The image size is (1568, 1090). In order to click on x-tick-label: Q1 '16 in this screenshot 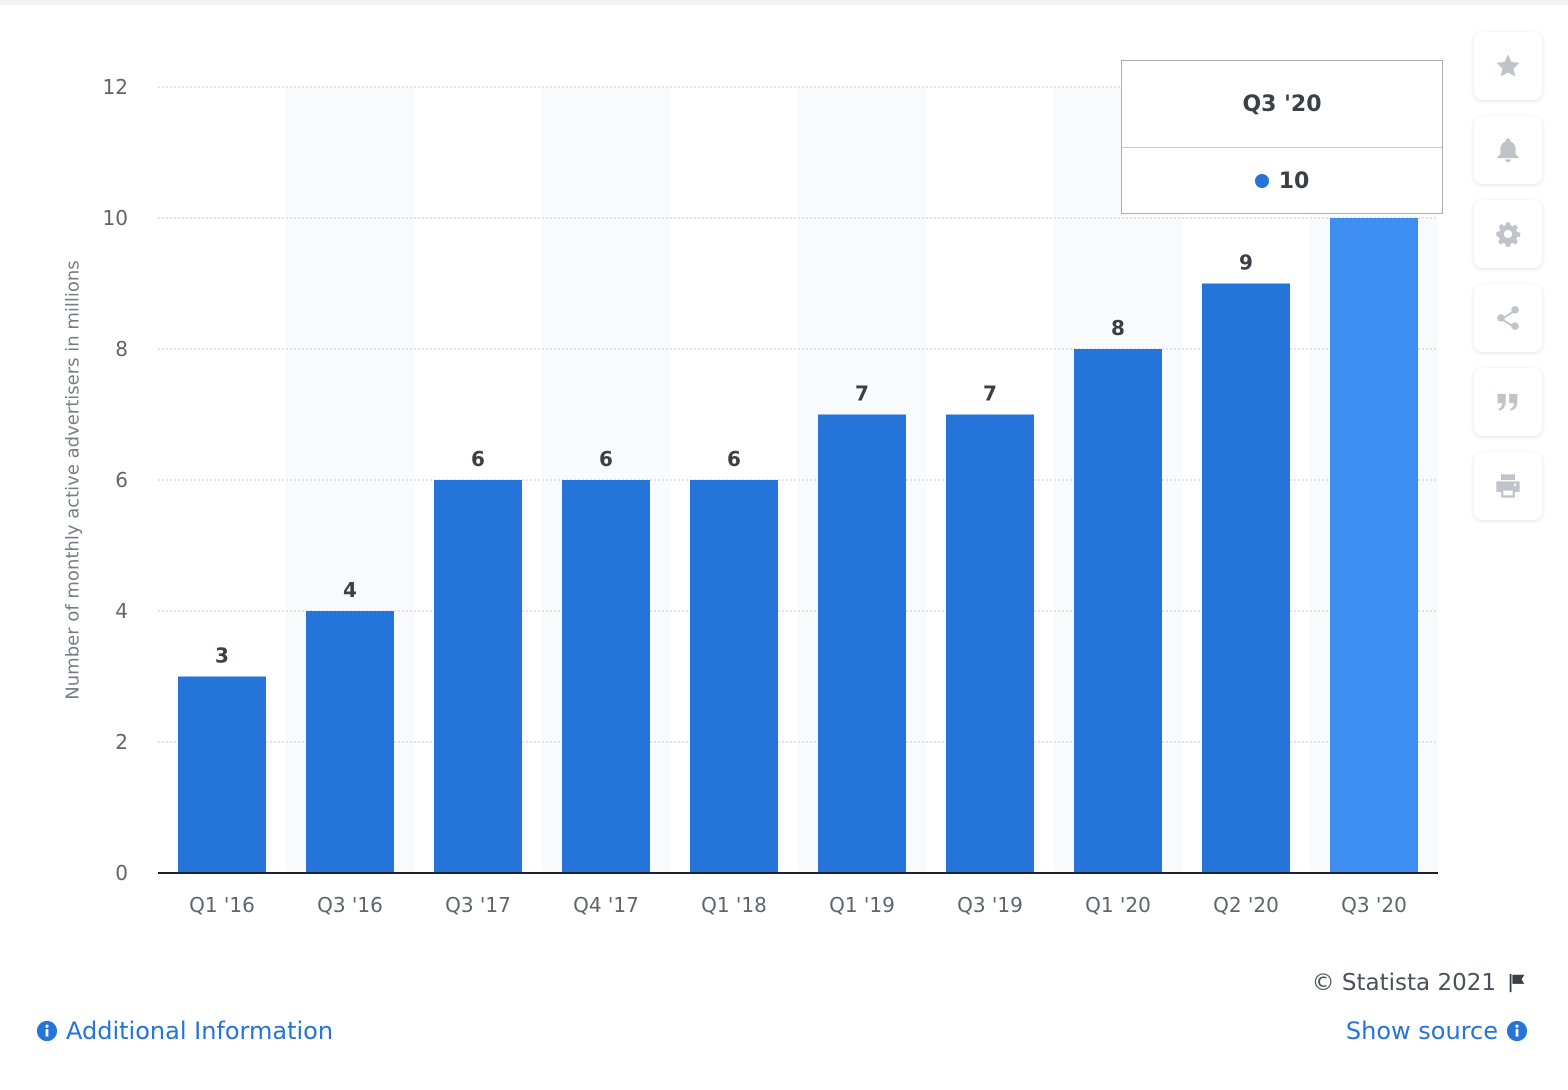, I will do `click(222, 905)`.